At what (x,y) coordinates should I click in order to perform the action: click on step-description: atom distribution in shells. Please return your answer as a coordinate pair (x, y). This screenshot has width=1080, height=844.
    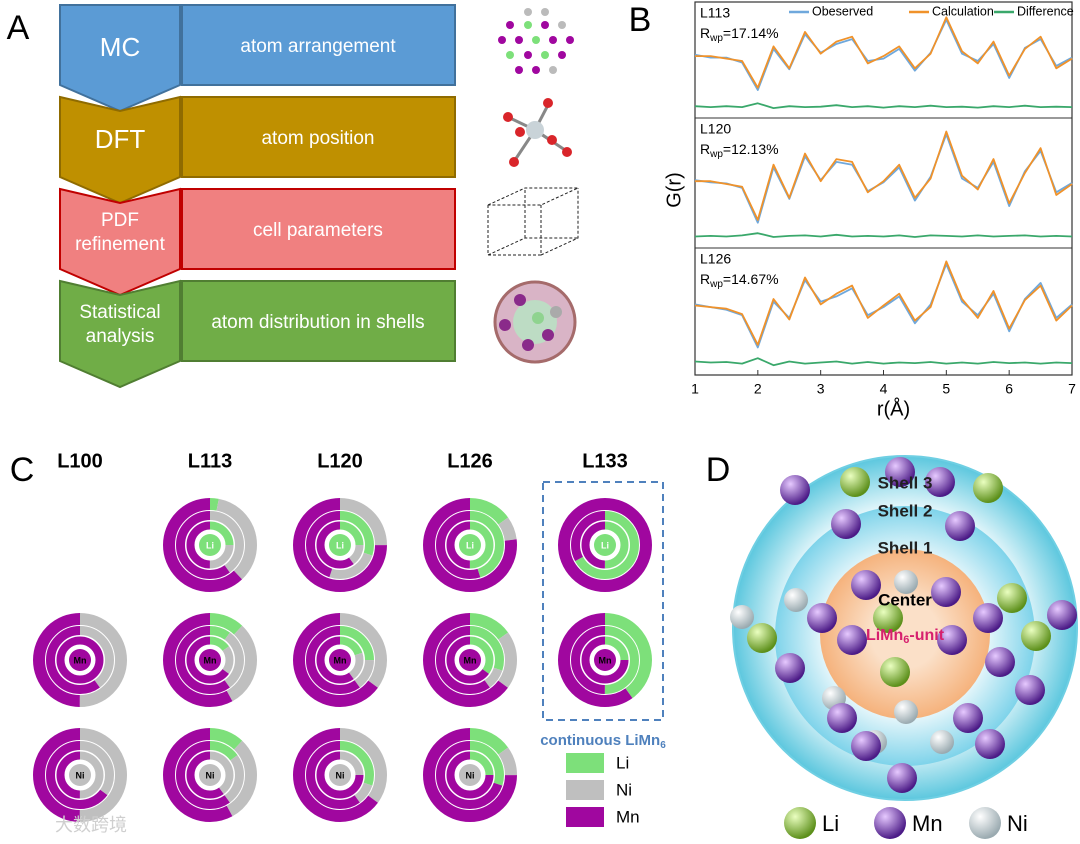
    Looking at the image, I should click on (317, 322).